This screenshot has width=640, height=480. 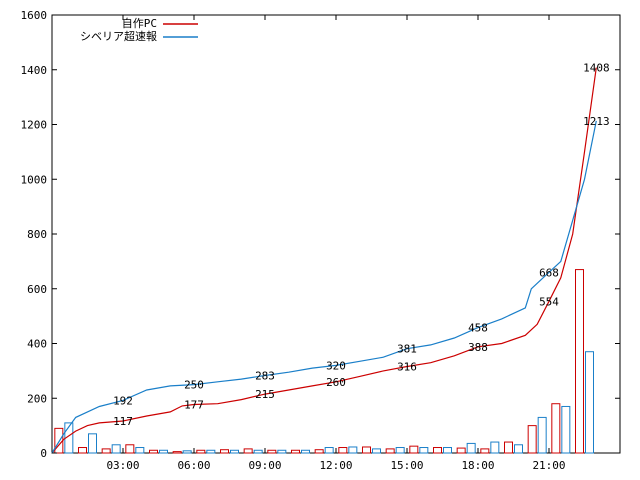 What do you see at coordinates (118, 36) in the screenshot?
I see `legend-label-2: シベリア超速報` at bounding box center [118, 36].